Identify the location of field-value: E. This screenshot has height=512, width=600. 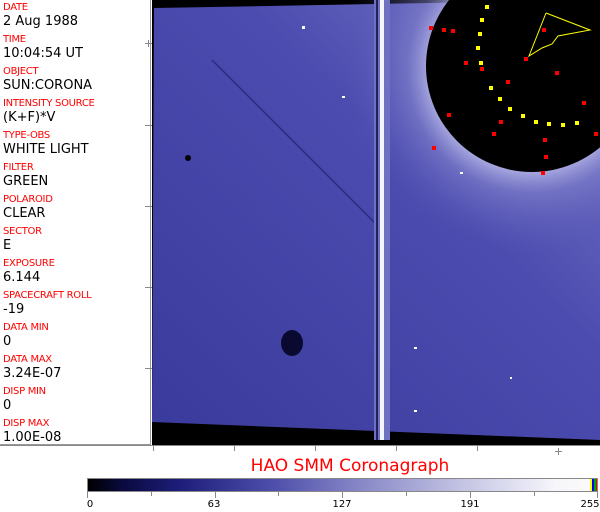
(7, 245).